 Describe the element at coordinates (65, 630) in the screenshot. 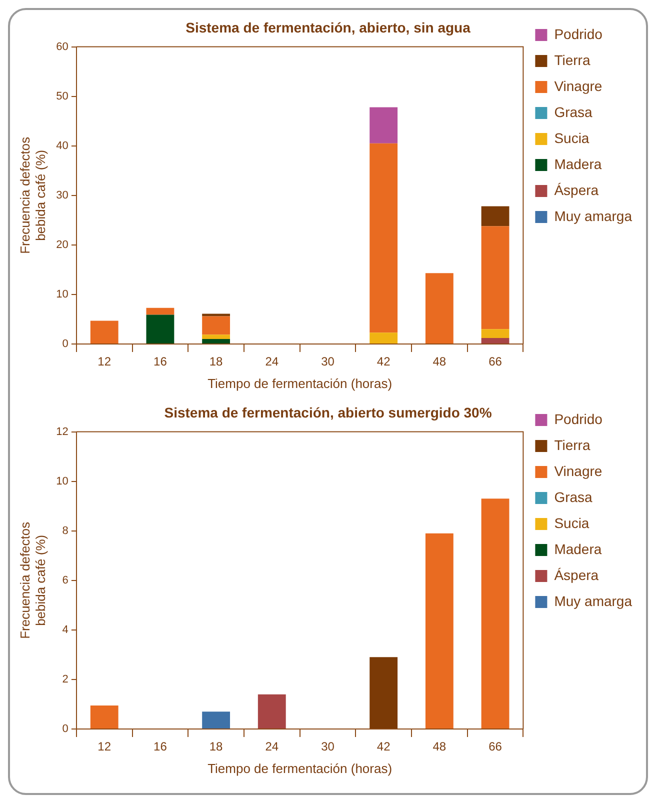

I see `y-tick-label: 4` at that location.